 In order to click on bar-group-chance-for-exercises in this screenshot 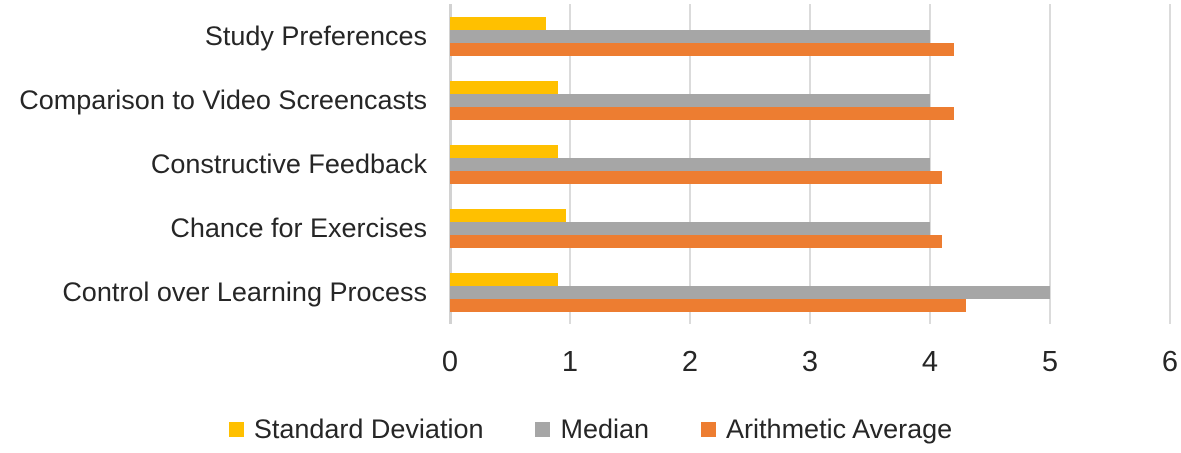, I will do `click(810, 228)`.